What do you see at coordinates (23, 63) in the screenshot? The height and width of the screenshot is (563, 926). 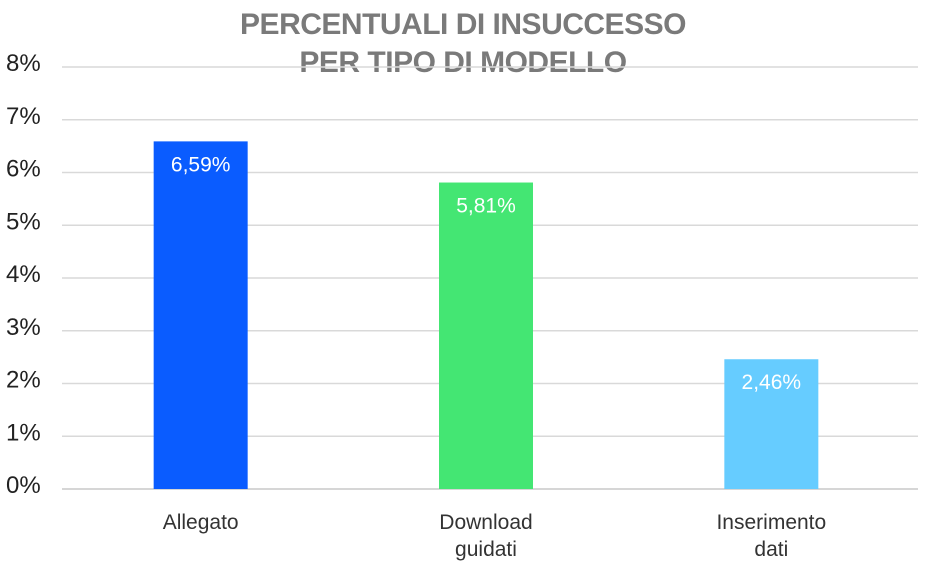 I see `y-tick-label: 8%` at bounding box center [23, 63].